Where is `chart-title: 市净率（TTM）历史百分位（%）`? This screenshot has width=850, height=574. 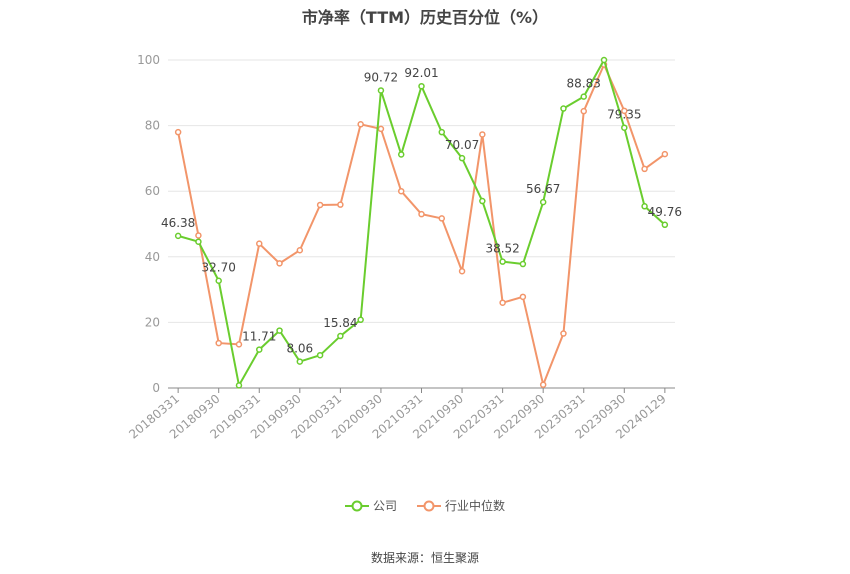 chart-title: 市净率（TTM）历史百分位（%） is located at coordinates (425, 17).